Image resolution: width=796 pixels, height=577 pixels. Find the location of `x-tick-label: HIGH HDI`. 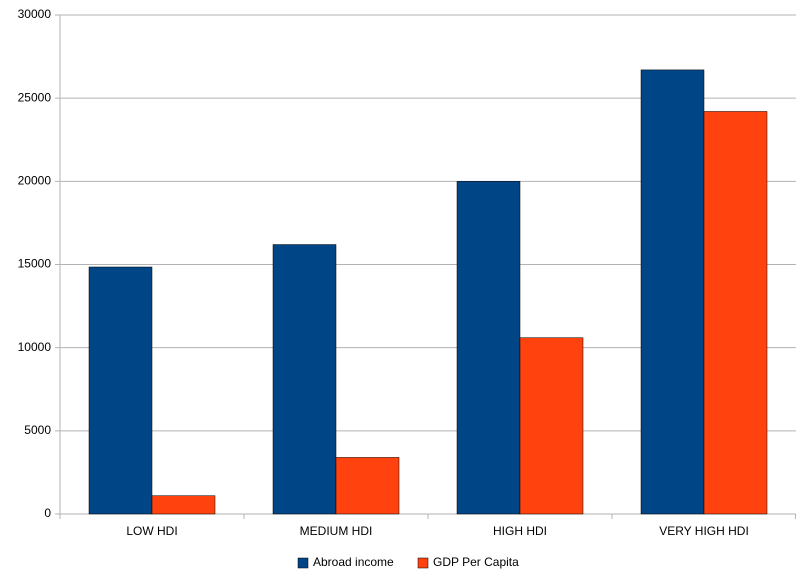

x-tick-label: HIGH HDI is located at coordinates (520, 531).